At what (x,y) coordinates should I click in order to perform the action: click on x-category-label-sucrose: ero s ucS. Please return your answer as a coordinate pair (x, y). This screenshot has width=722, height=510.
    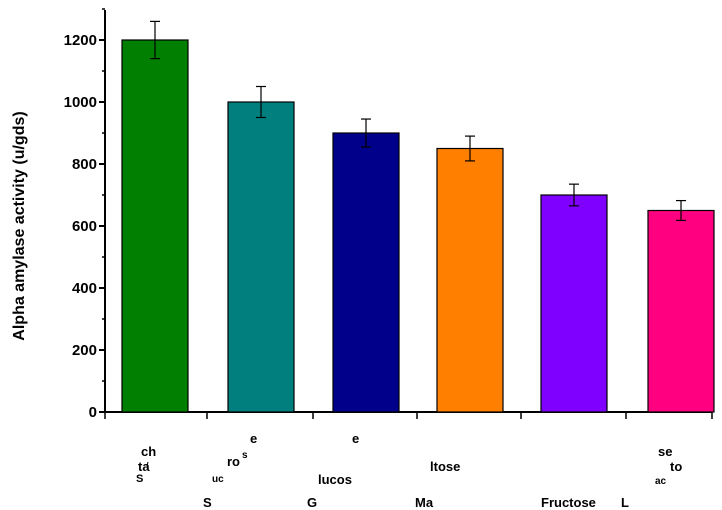
    Looking at the image, I should click on (230, 470).